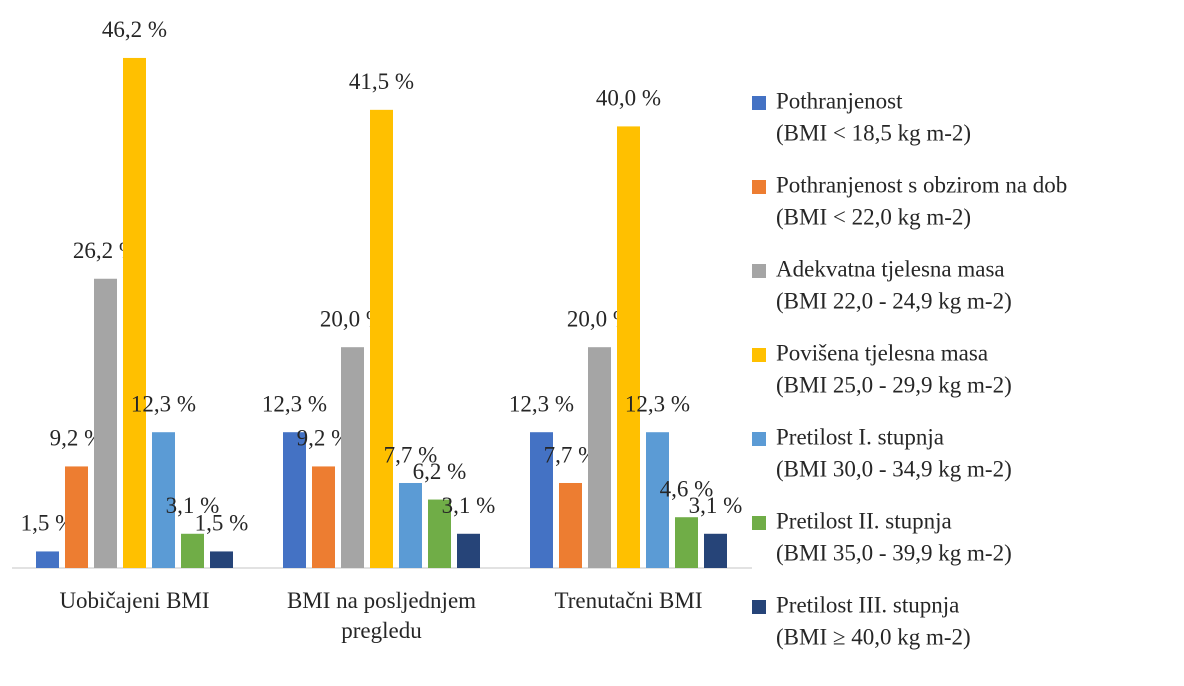 This screenshot has height=686, width=1184. What do you see at coordinates (411, 454) in the screenshot?
I see `value-label: 7,7 %` at bounding box center [411, 454].